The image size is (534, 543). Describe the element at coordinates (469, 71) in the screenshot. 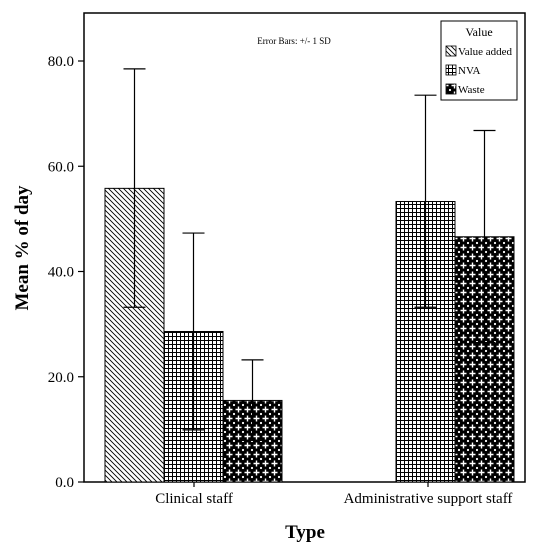

I see `legend-label: NVA` at that location.